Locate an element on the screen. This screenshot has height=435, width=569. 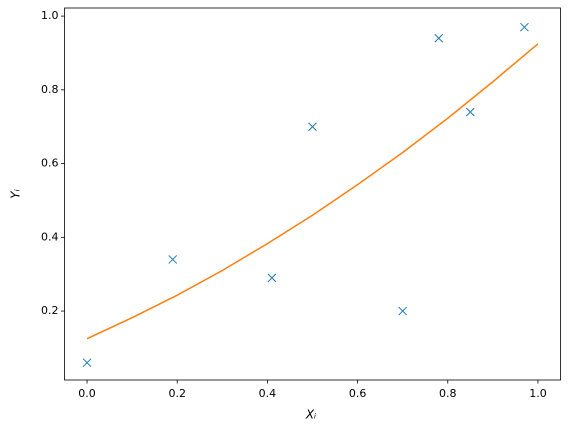
x-tick-label: 0.0 is located at coordinates (87, 393).